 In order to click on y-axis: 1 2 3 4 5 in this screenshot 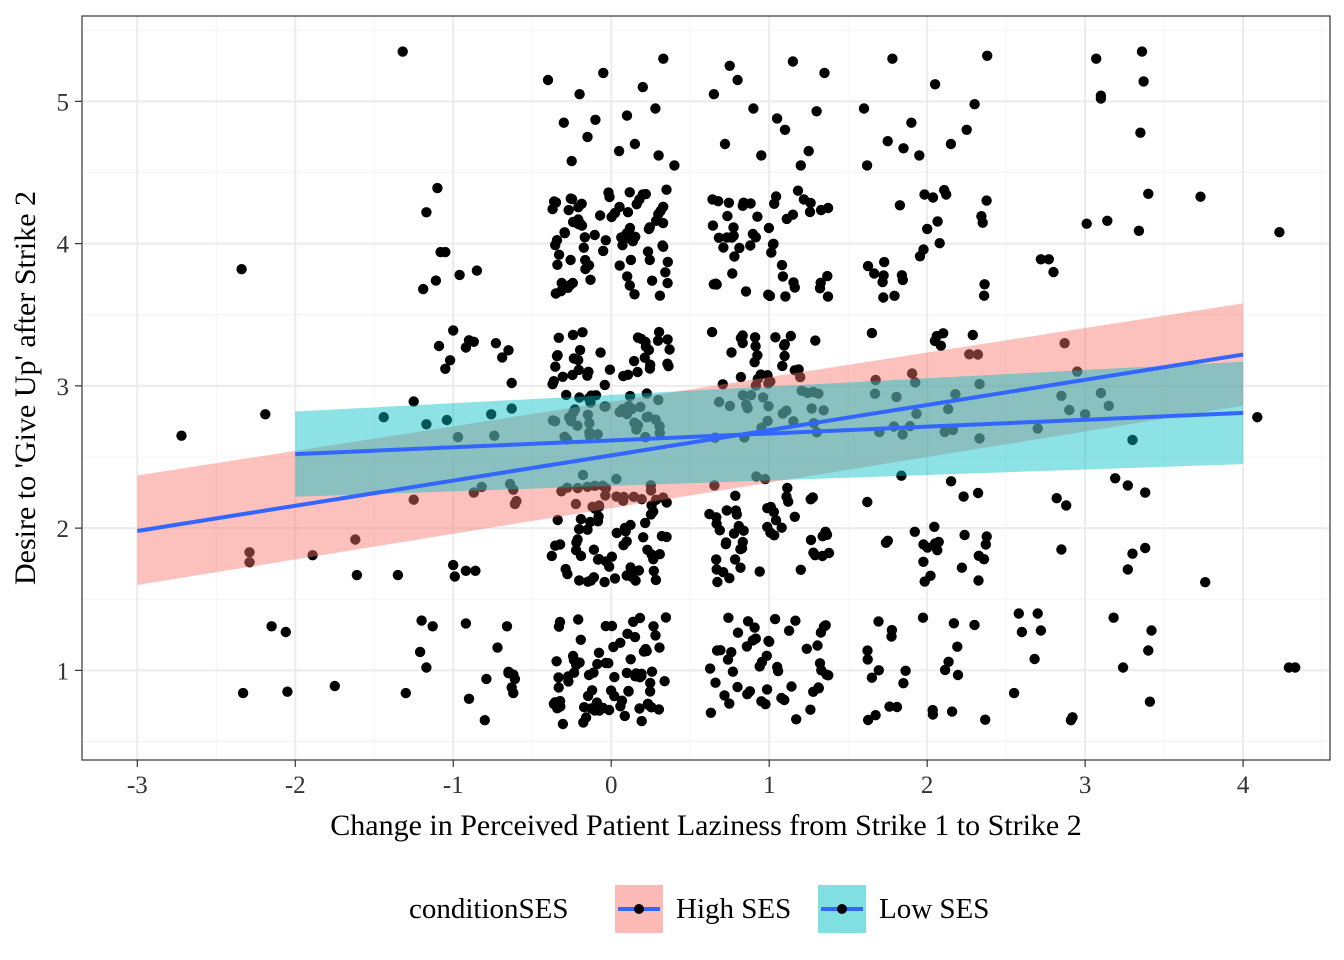, I will do `click(69, 387)`.